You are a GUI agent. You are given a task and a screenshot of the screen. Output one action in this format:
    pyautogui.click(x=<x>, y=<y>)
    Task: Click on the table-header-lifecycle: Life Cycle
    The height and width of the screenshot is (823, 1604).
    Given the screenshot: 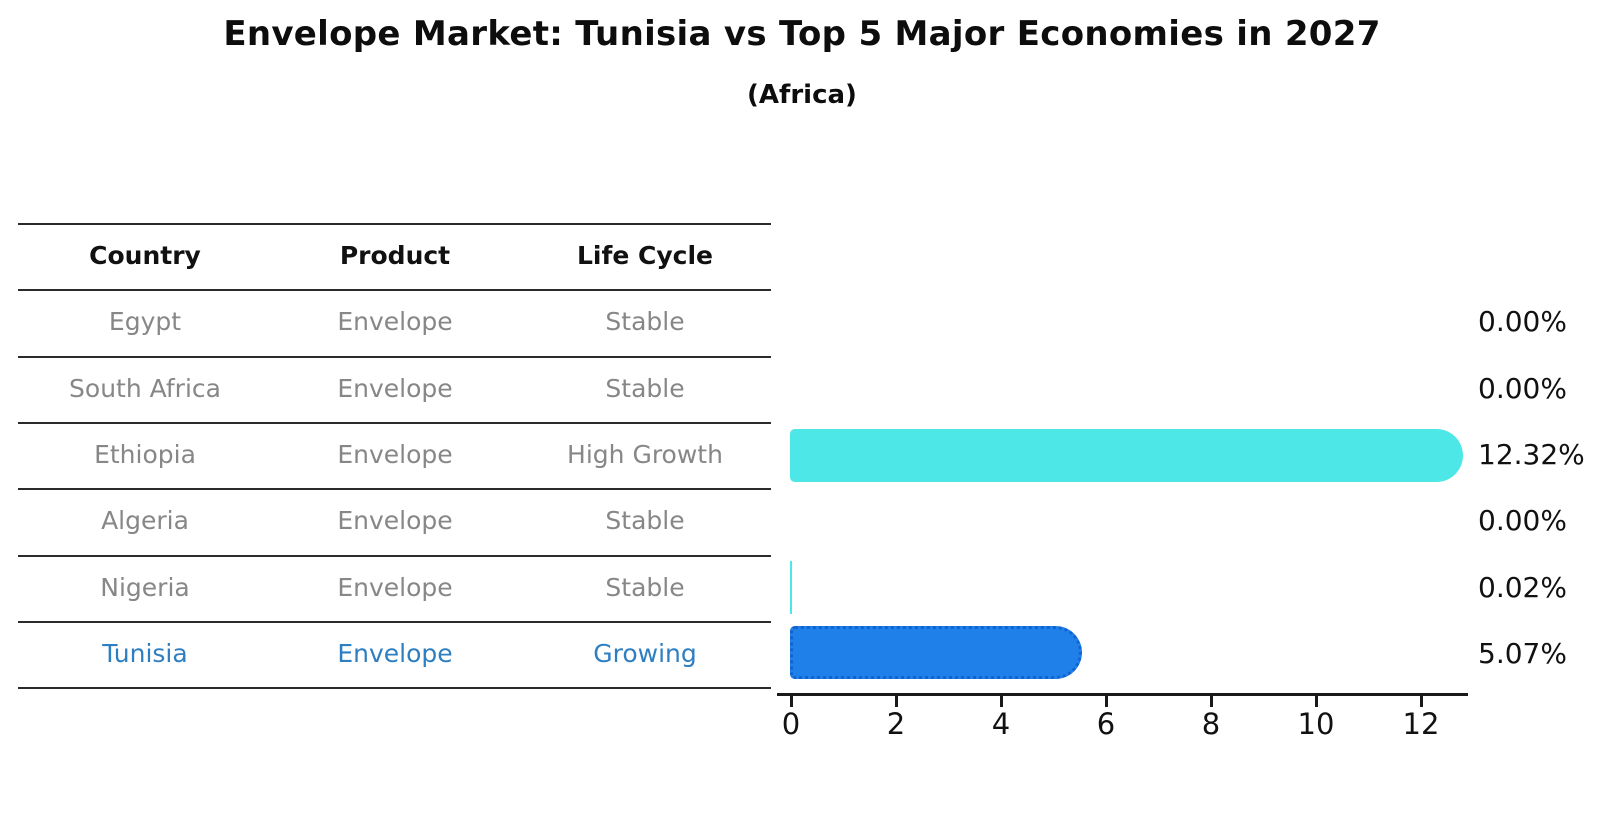 What is the action you would take?
    pyautogui.click(x=645, y=255)
    